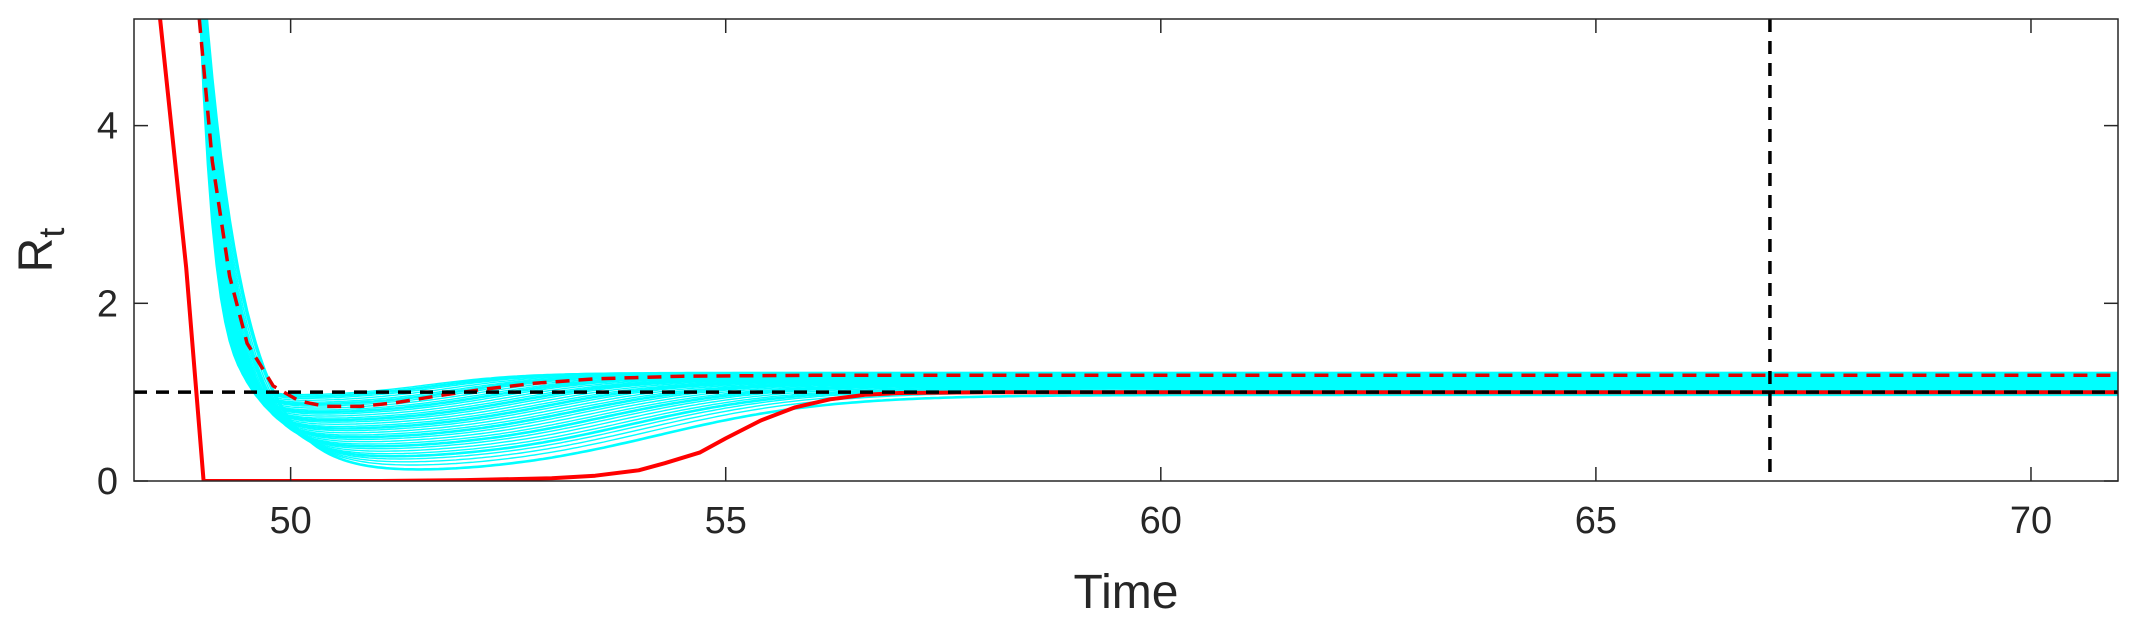 Image resolution: width=2131 pixels, height=630 pixels. I want to click on x-tick-label: 60, so click(1161, 521).